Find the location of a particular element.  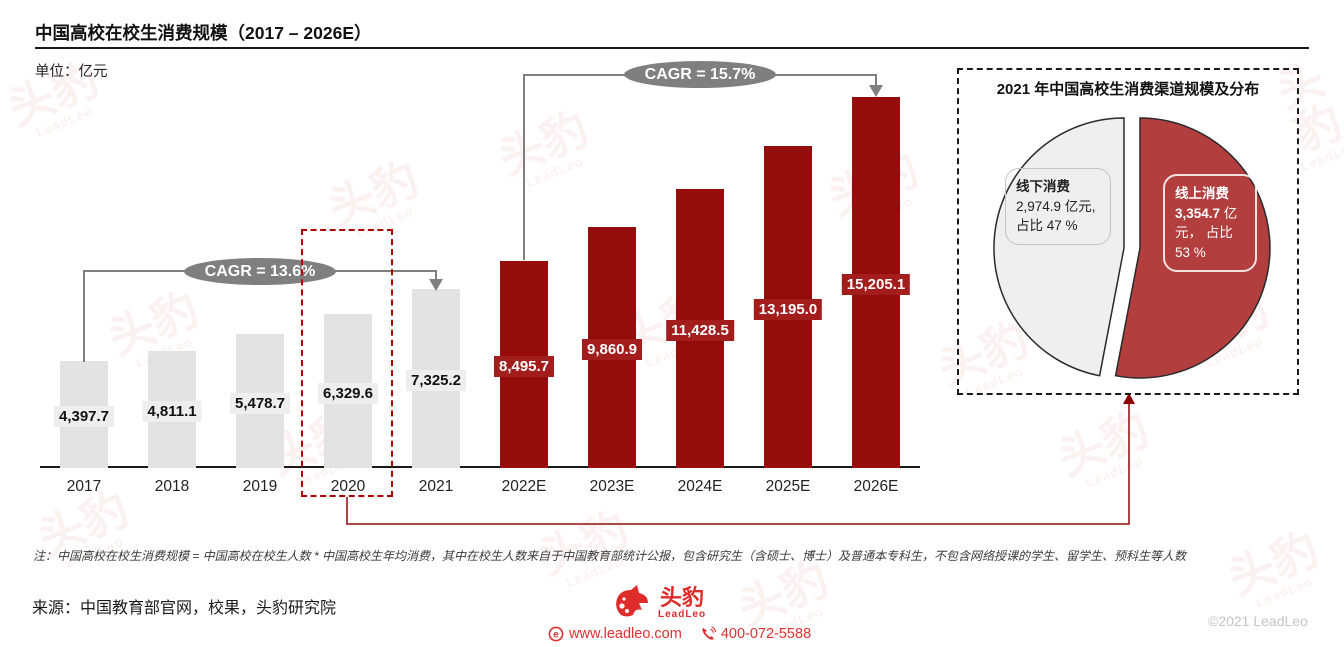

pie-slice-online is located at coordinates (1192, 248).